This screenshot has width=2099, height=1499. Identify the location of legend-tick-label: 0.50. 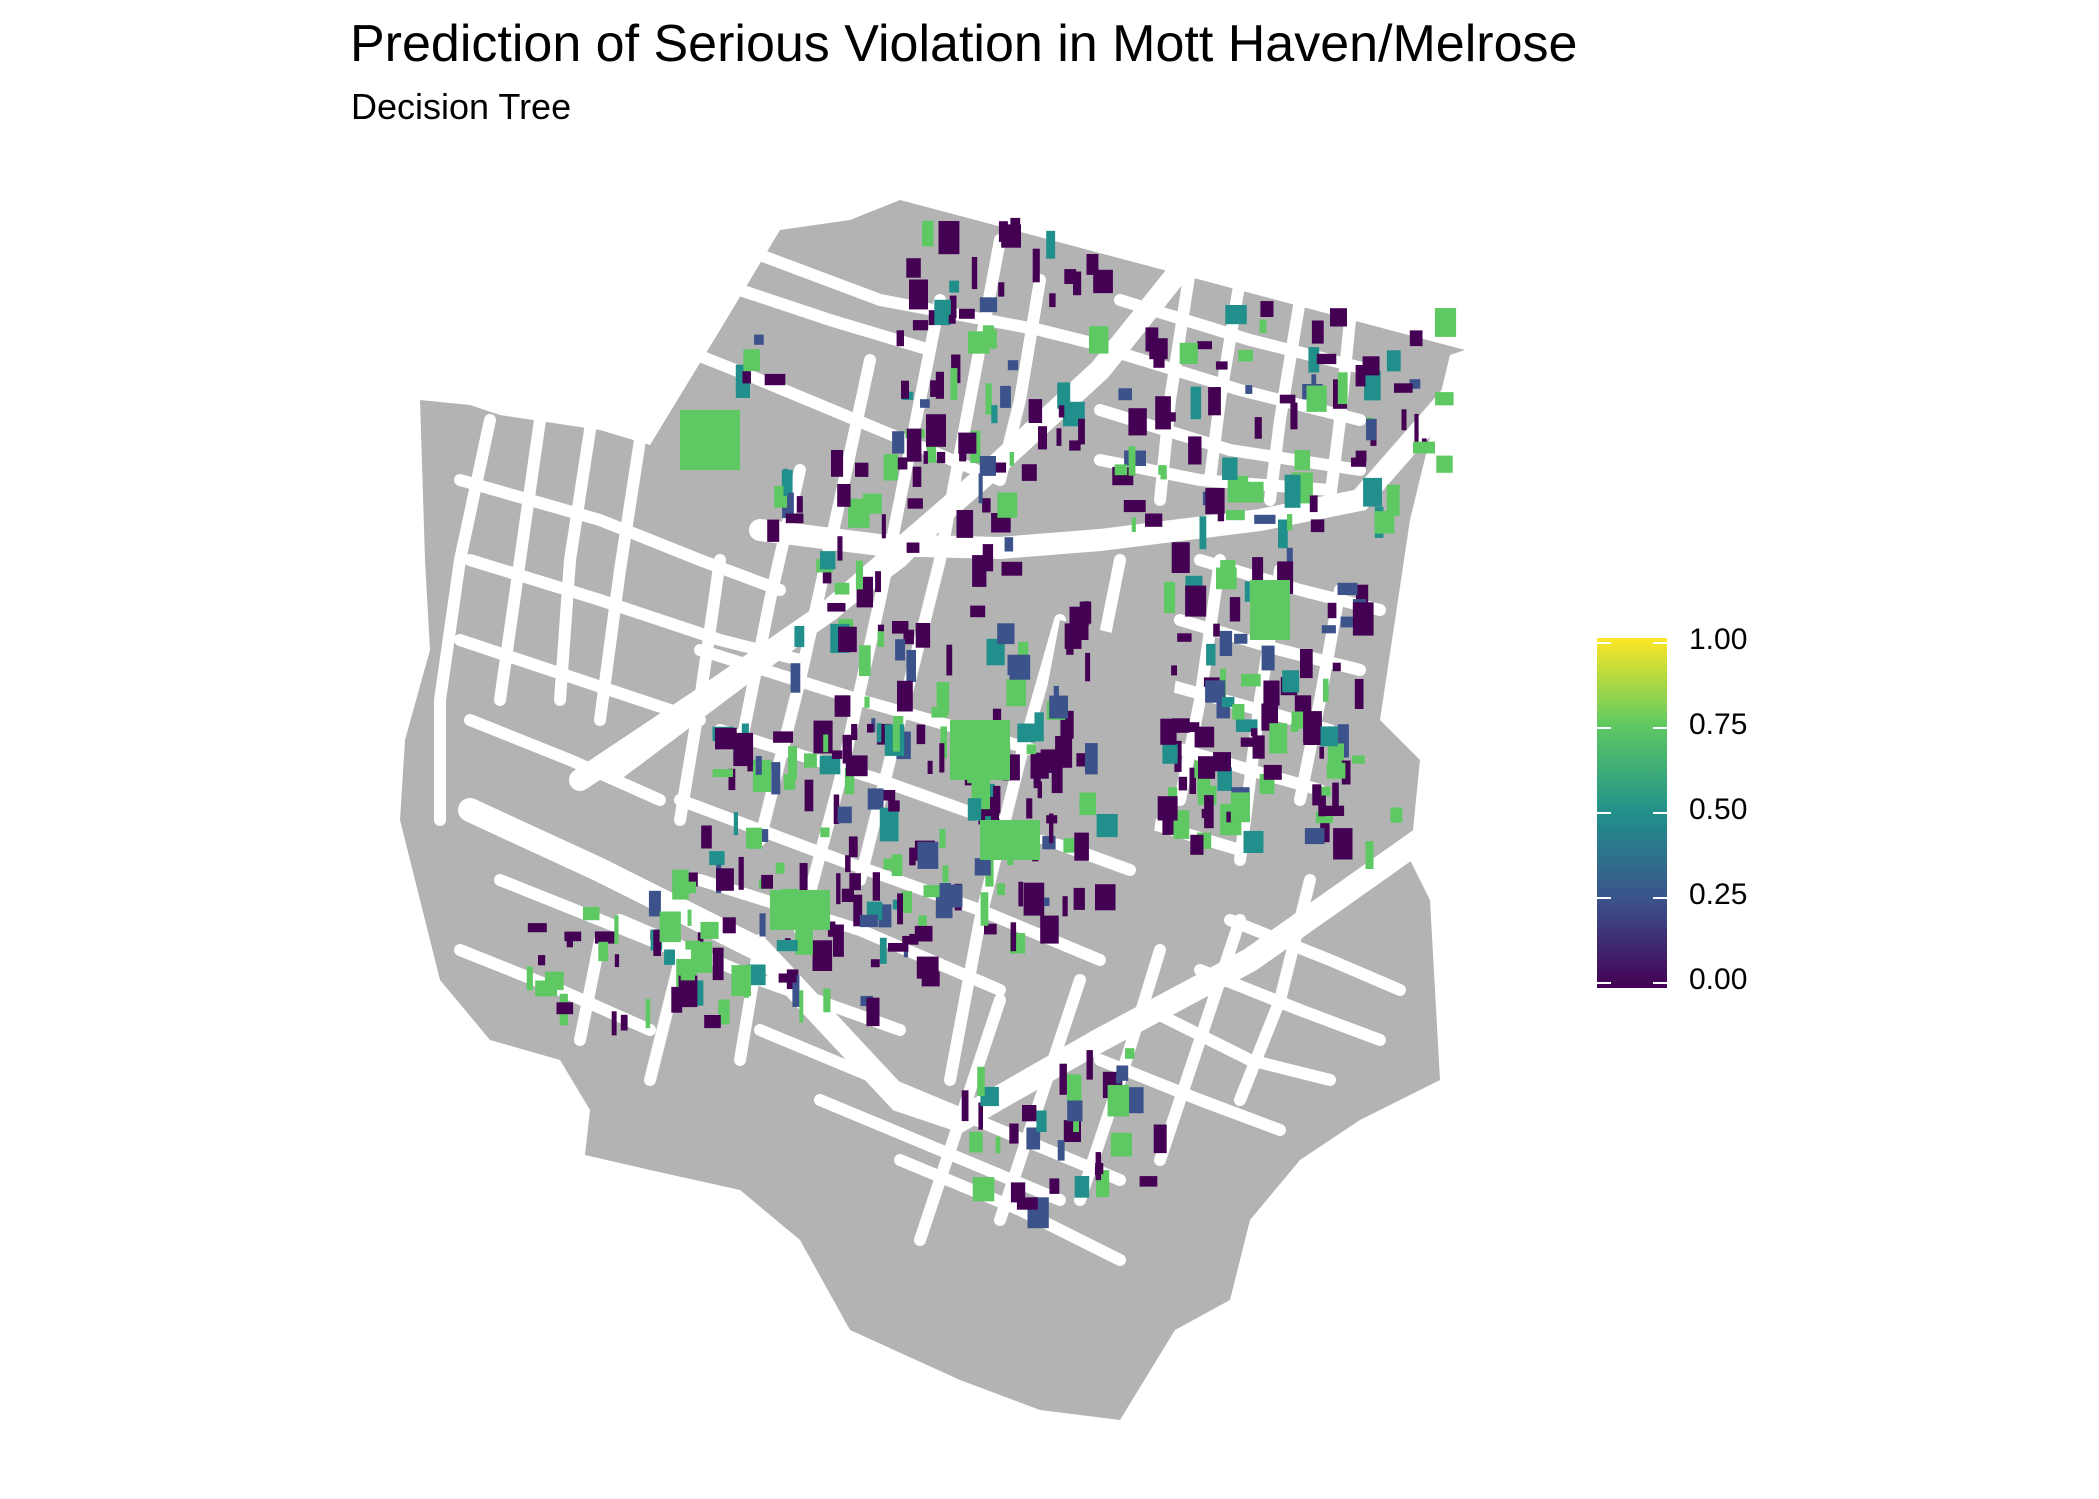
(1718, 809).